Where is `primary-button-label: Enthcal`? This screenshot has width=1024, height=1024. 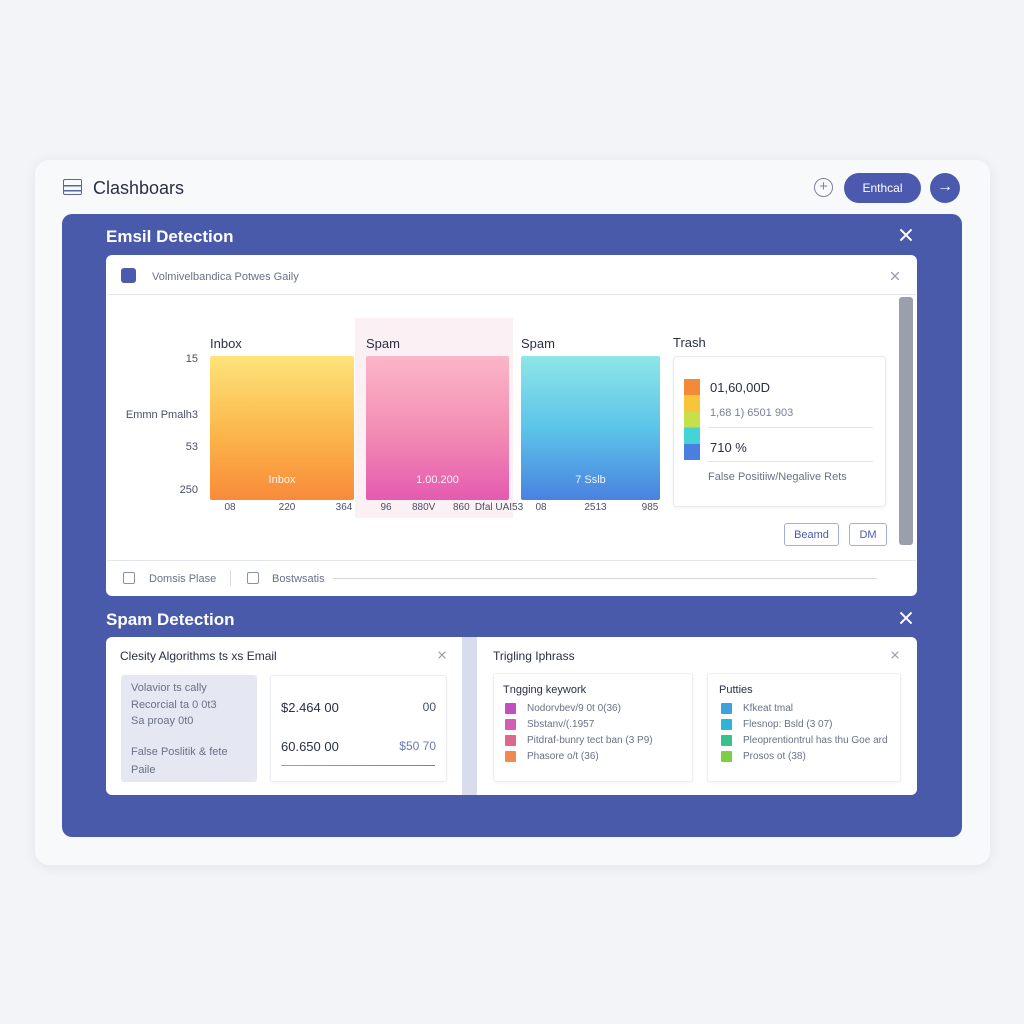 primary-button-label: Enthcal is located at coordinates (882, 188).